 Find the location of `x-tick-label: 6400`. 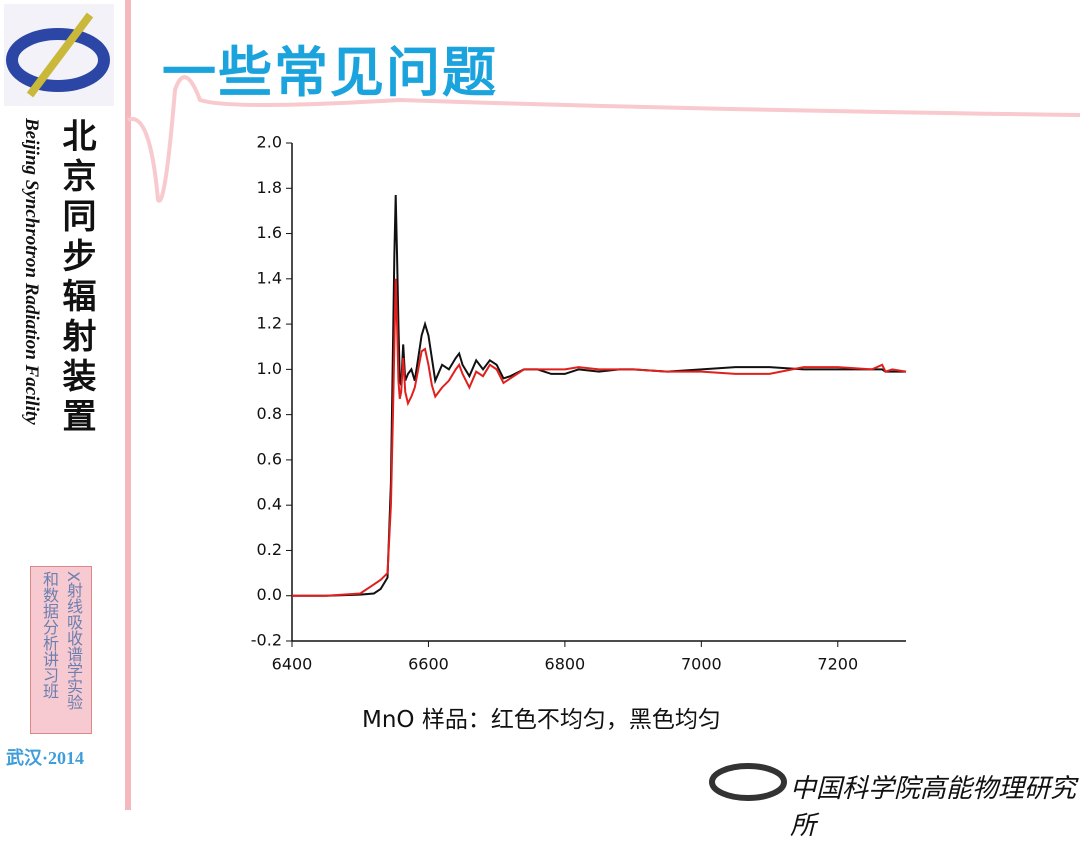

x-tick-label: 6400 is located at coordinates (292, 664).